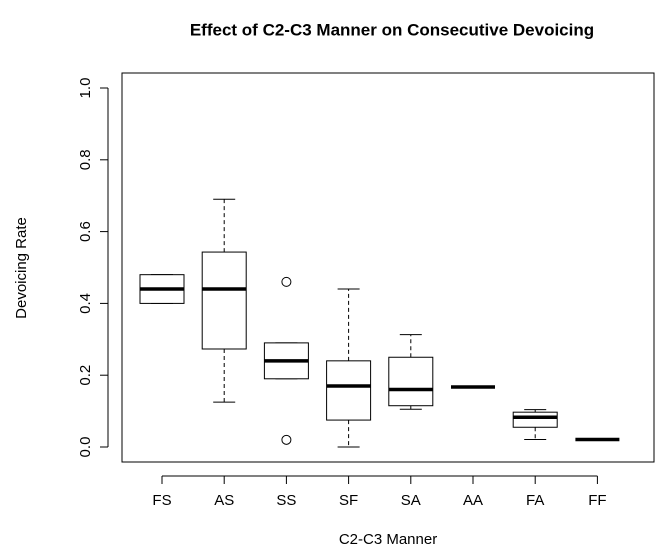 The height and width of the screenshot is (553, 664). Describe the element at coordinates (348, 500) in the screenshot. I see `x-tick-label: SF` at that location.